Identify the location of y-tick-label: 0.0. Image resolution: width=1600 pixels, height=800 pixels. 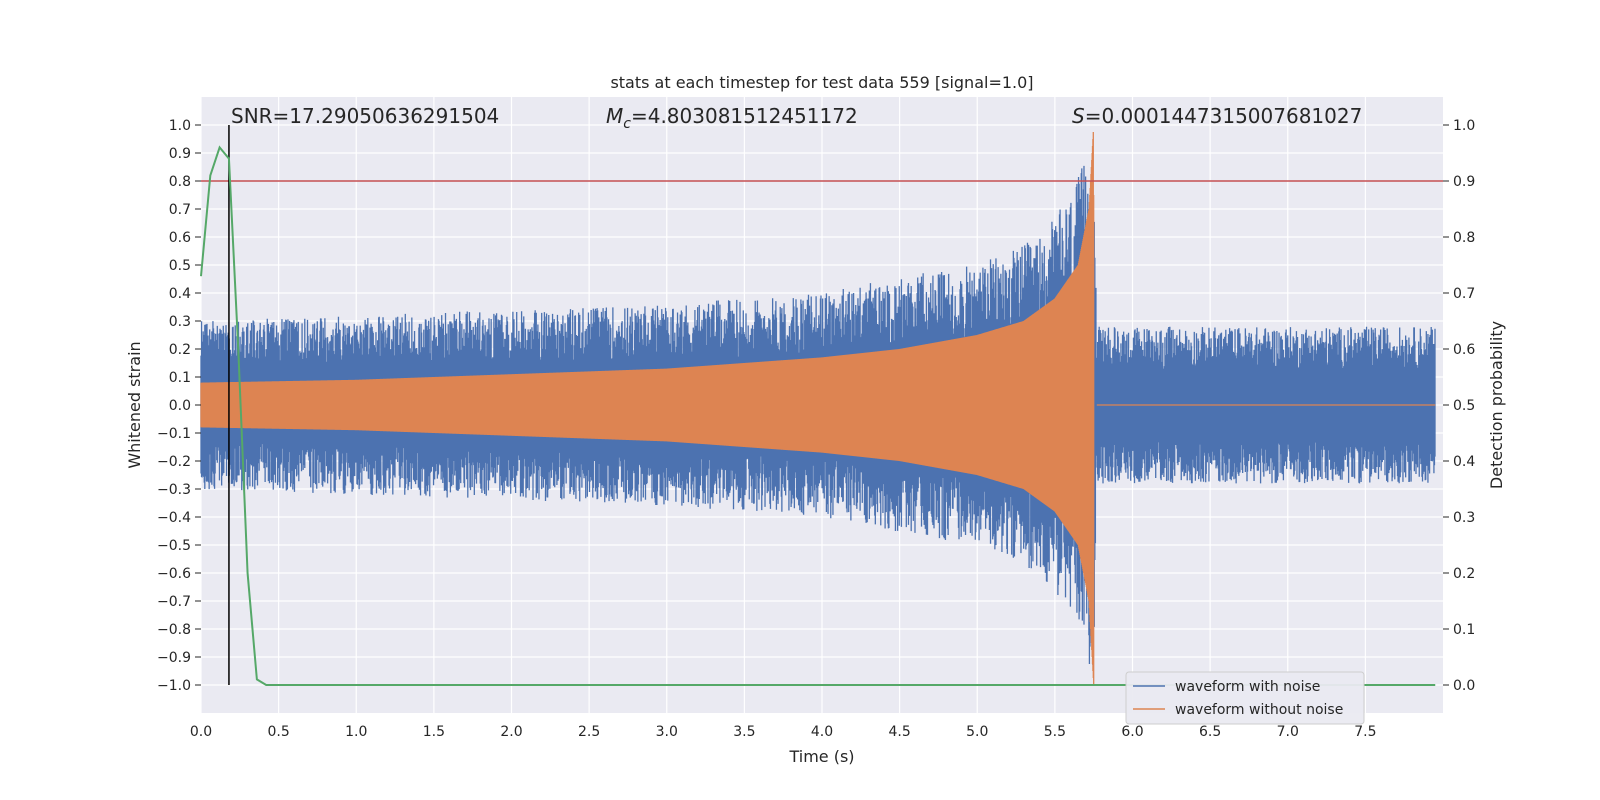
(180, 406).